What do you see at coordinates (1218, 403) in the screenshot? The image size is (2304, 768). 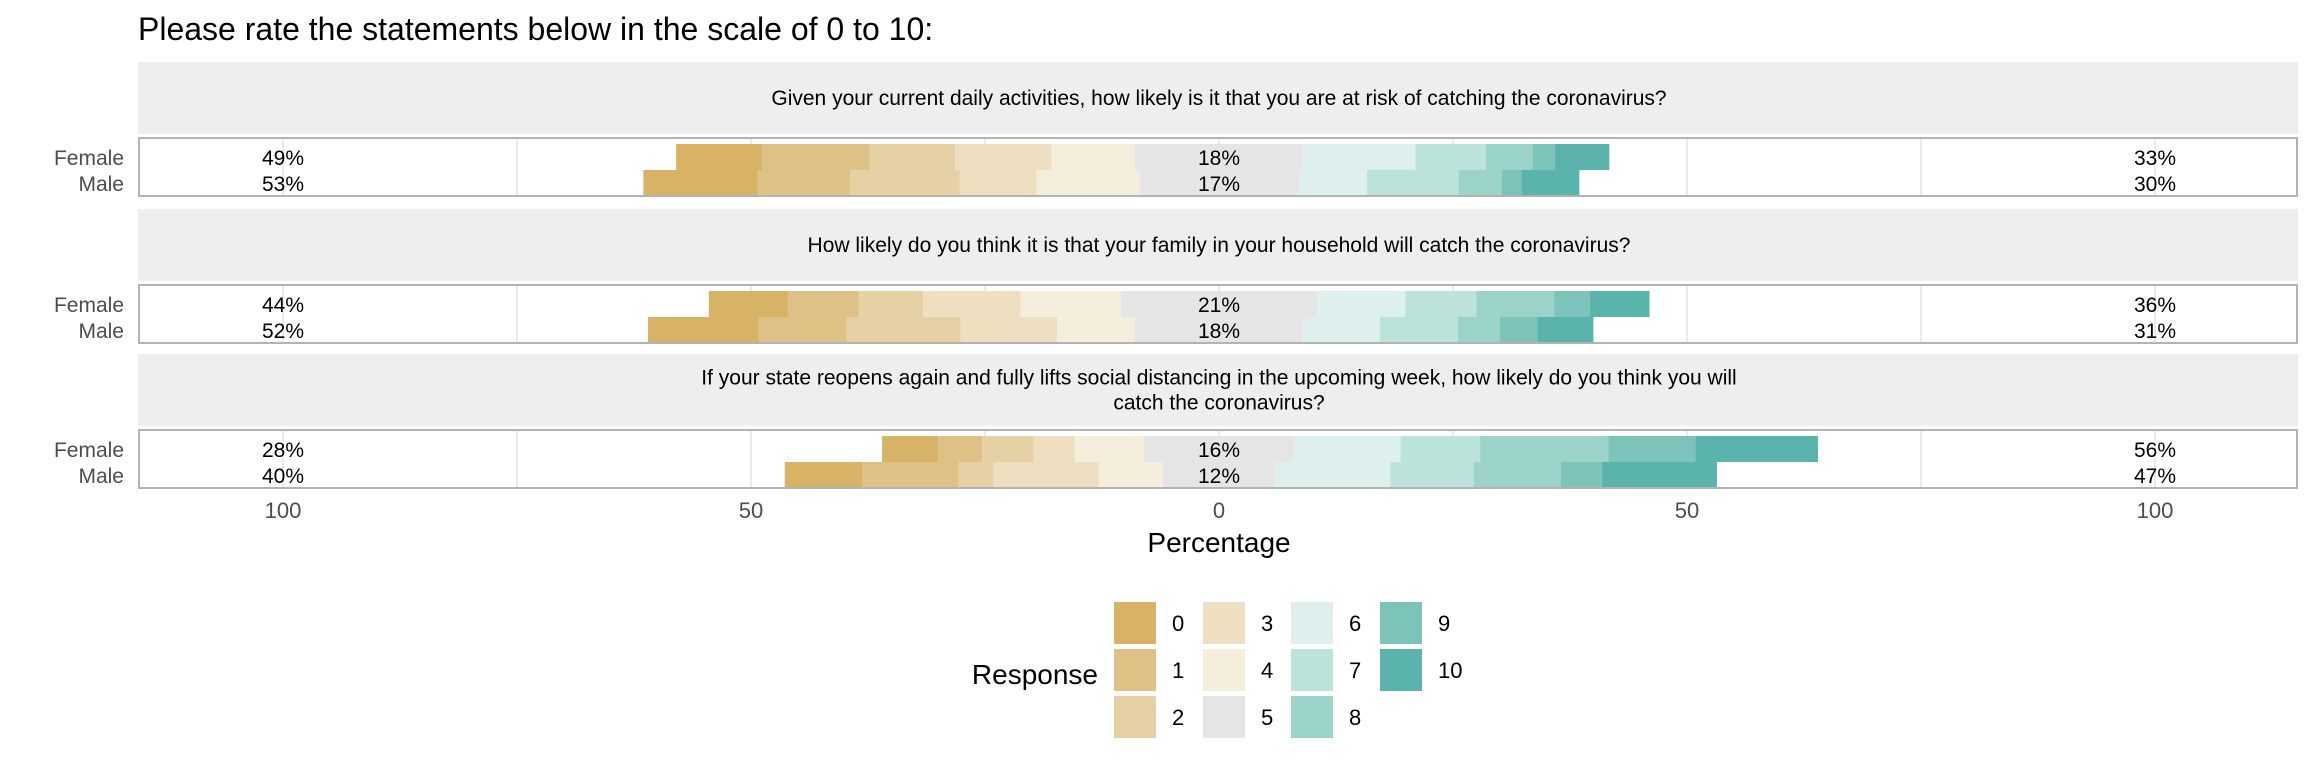 I see `panel-question: catch the coronavirus?` at bounding box center [1218, 403].